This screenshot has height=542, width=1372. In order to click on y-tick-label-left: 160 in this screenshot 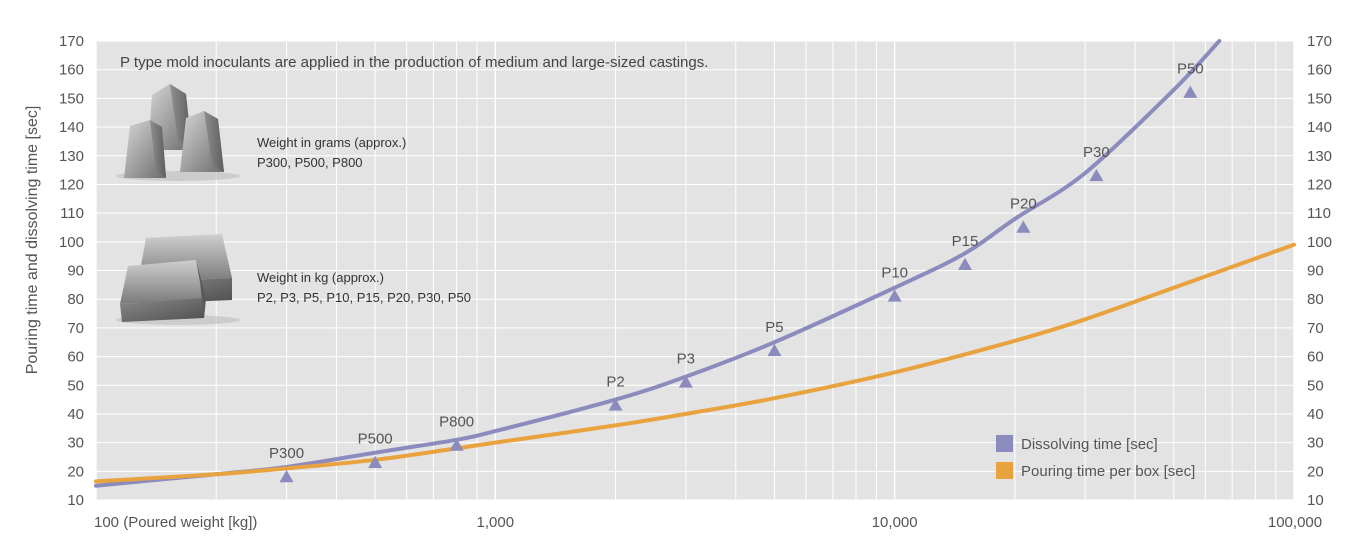, I will do `click(71, 70)`.